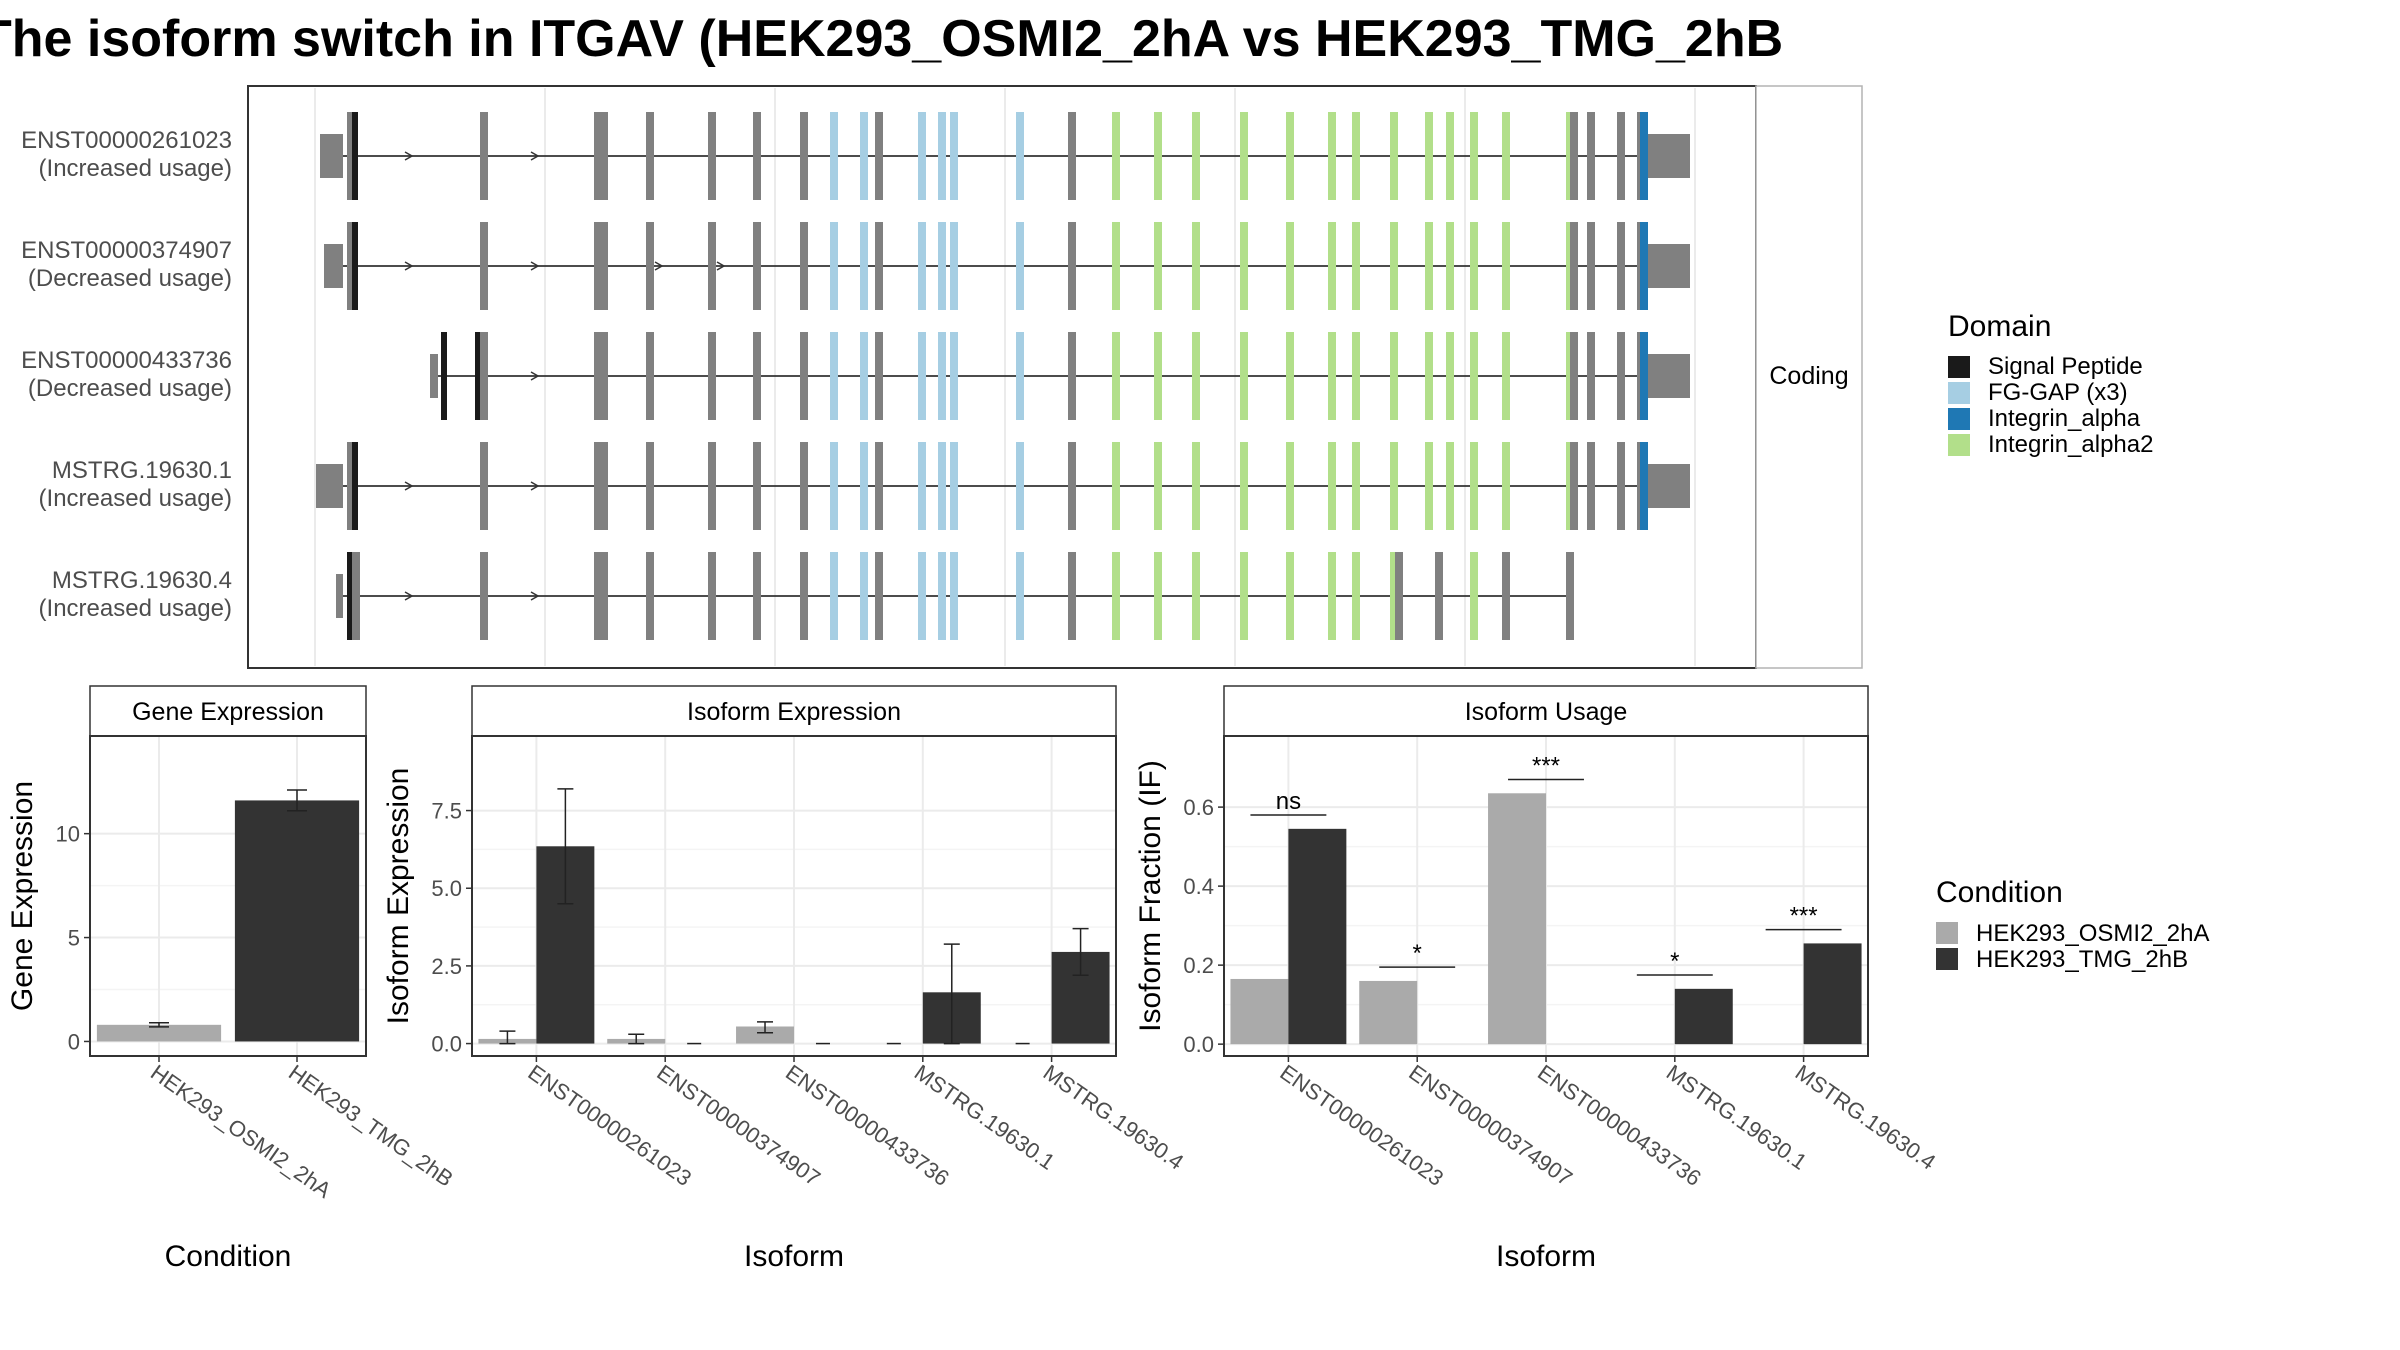 The height and width of the screenshot is (1350, 2400). What do you see at coordinates (228, 896) in the screenshot?
I see `panel-border` at bounding box center [228, 896].